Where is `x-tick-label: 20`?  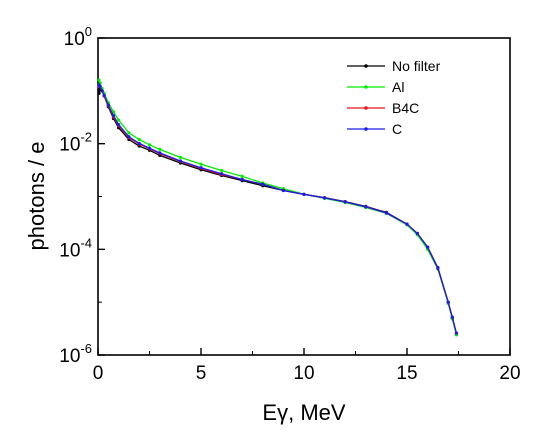 x-tick-label: 20 is located at coordinates (509, 373).